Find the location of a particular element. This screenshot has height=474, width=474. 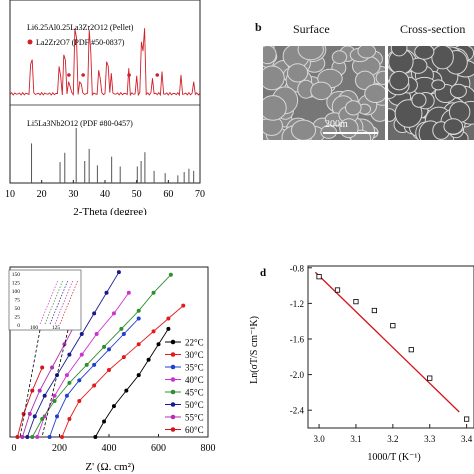

impedance-legend: 22°C 30°C 35°C 40°C 45°C 50°C 55°C 60°C is located at coordinates (184, 386).